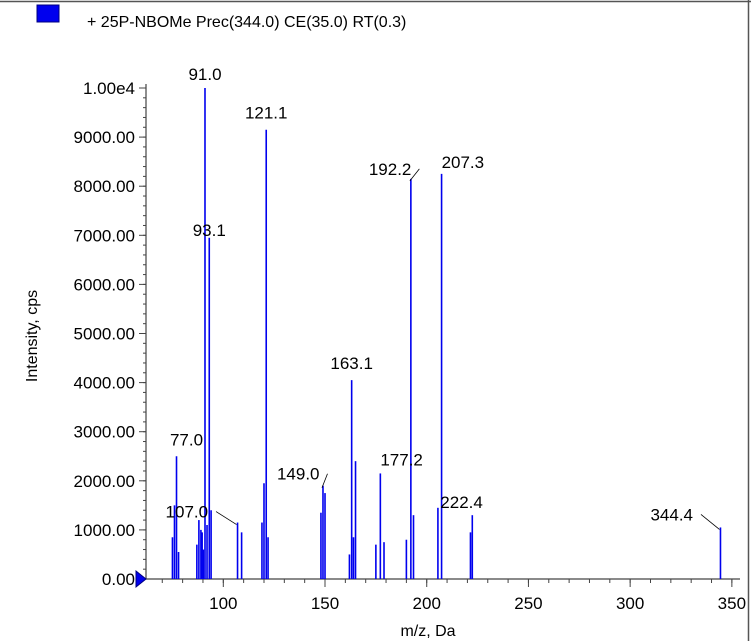 The height and width of the screenshot is (641, 751). What do you see at coordinates (246, 22) in the screenshot?
I see `legend-text: + 25P-NBOMe Prec(344.0) CE(35.0) RT(0.3)` at bounding box center [246, 22].